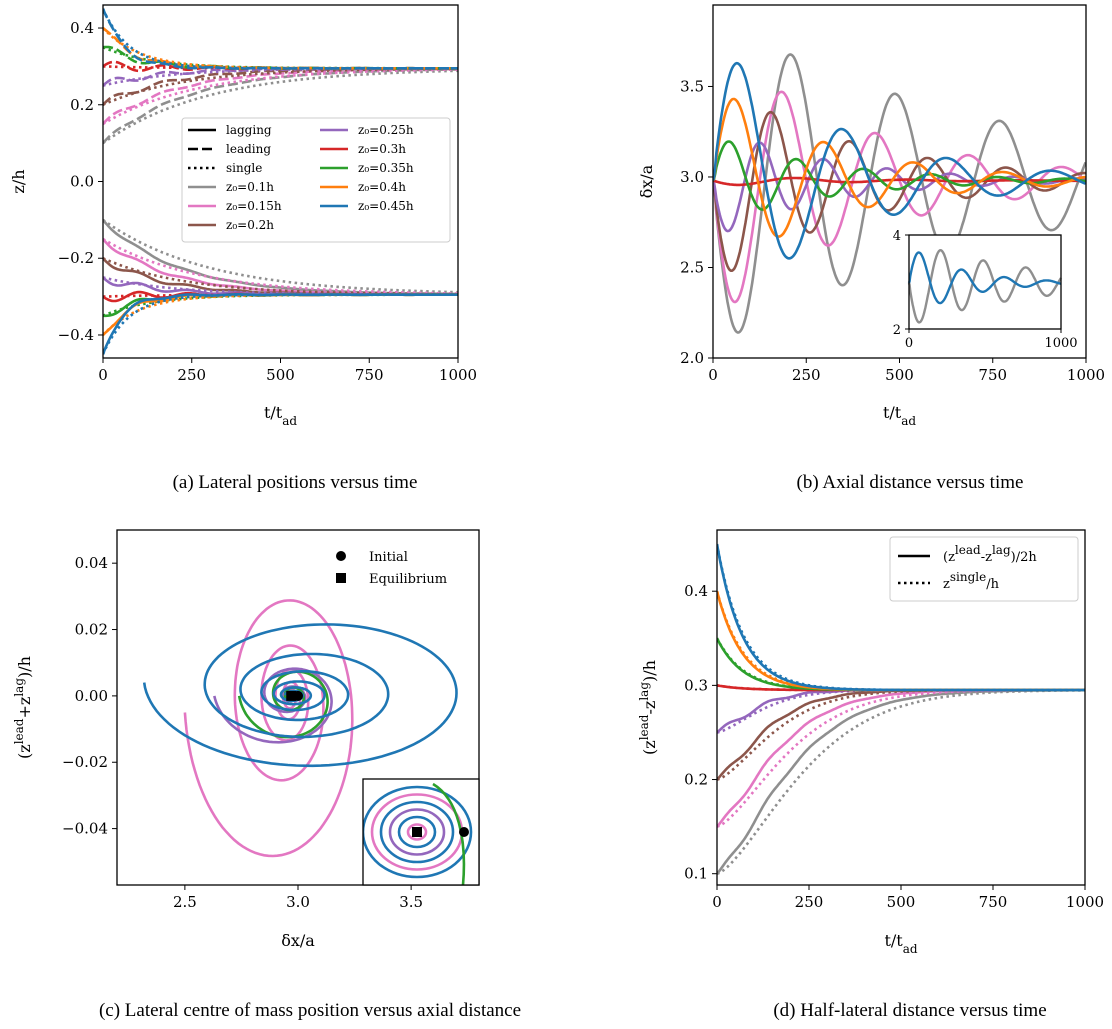 The width and height of the screenshot is (1112, 1029). Describe the element at coordinates (990, 554) in the screenshot. I see `legend-label: (zlead-zlag)/2h` at that location.